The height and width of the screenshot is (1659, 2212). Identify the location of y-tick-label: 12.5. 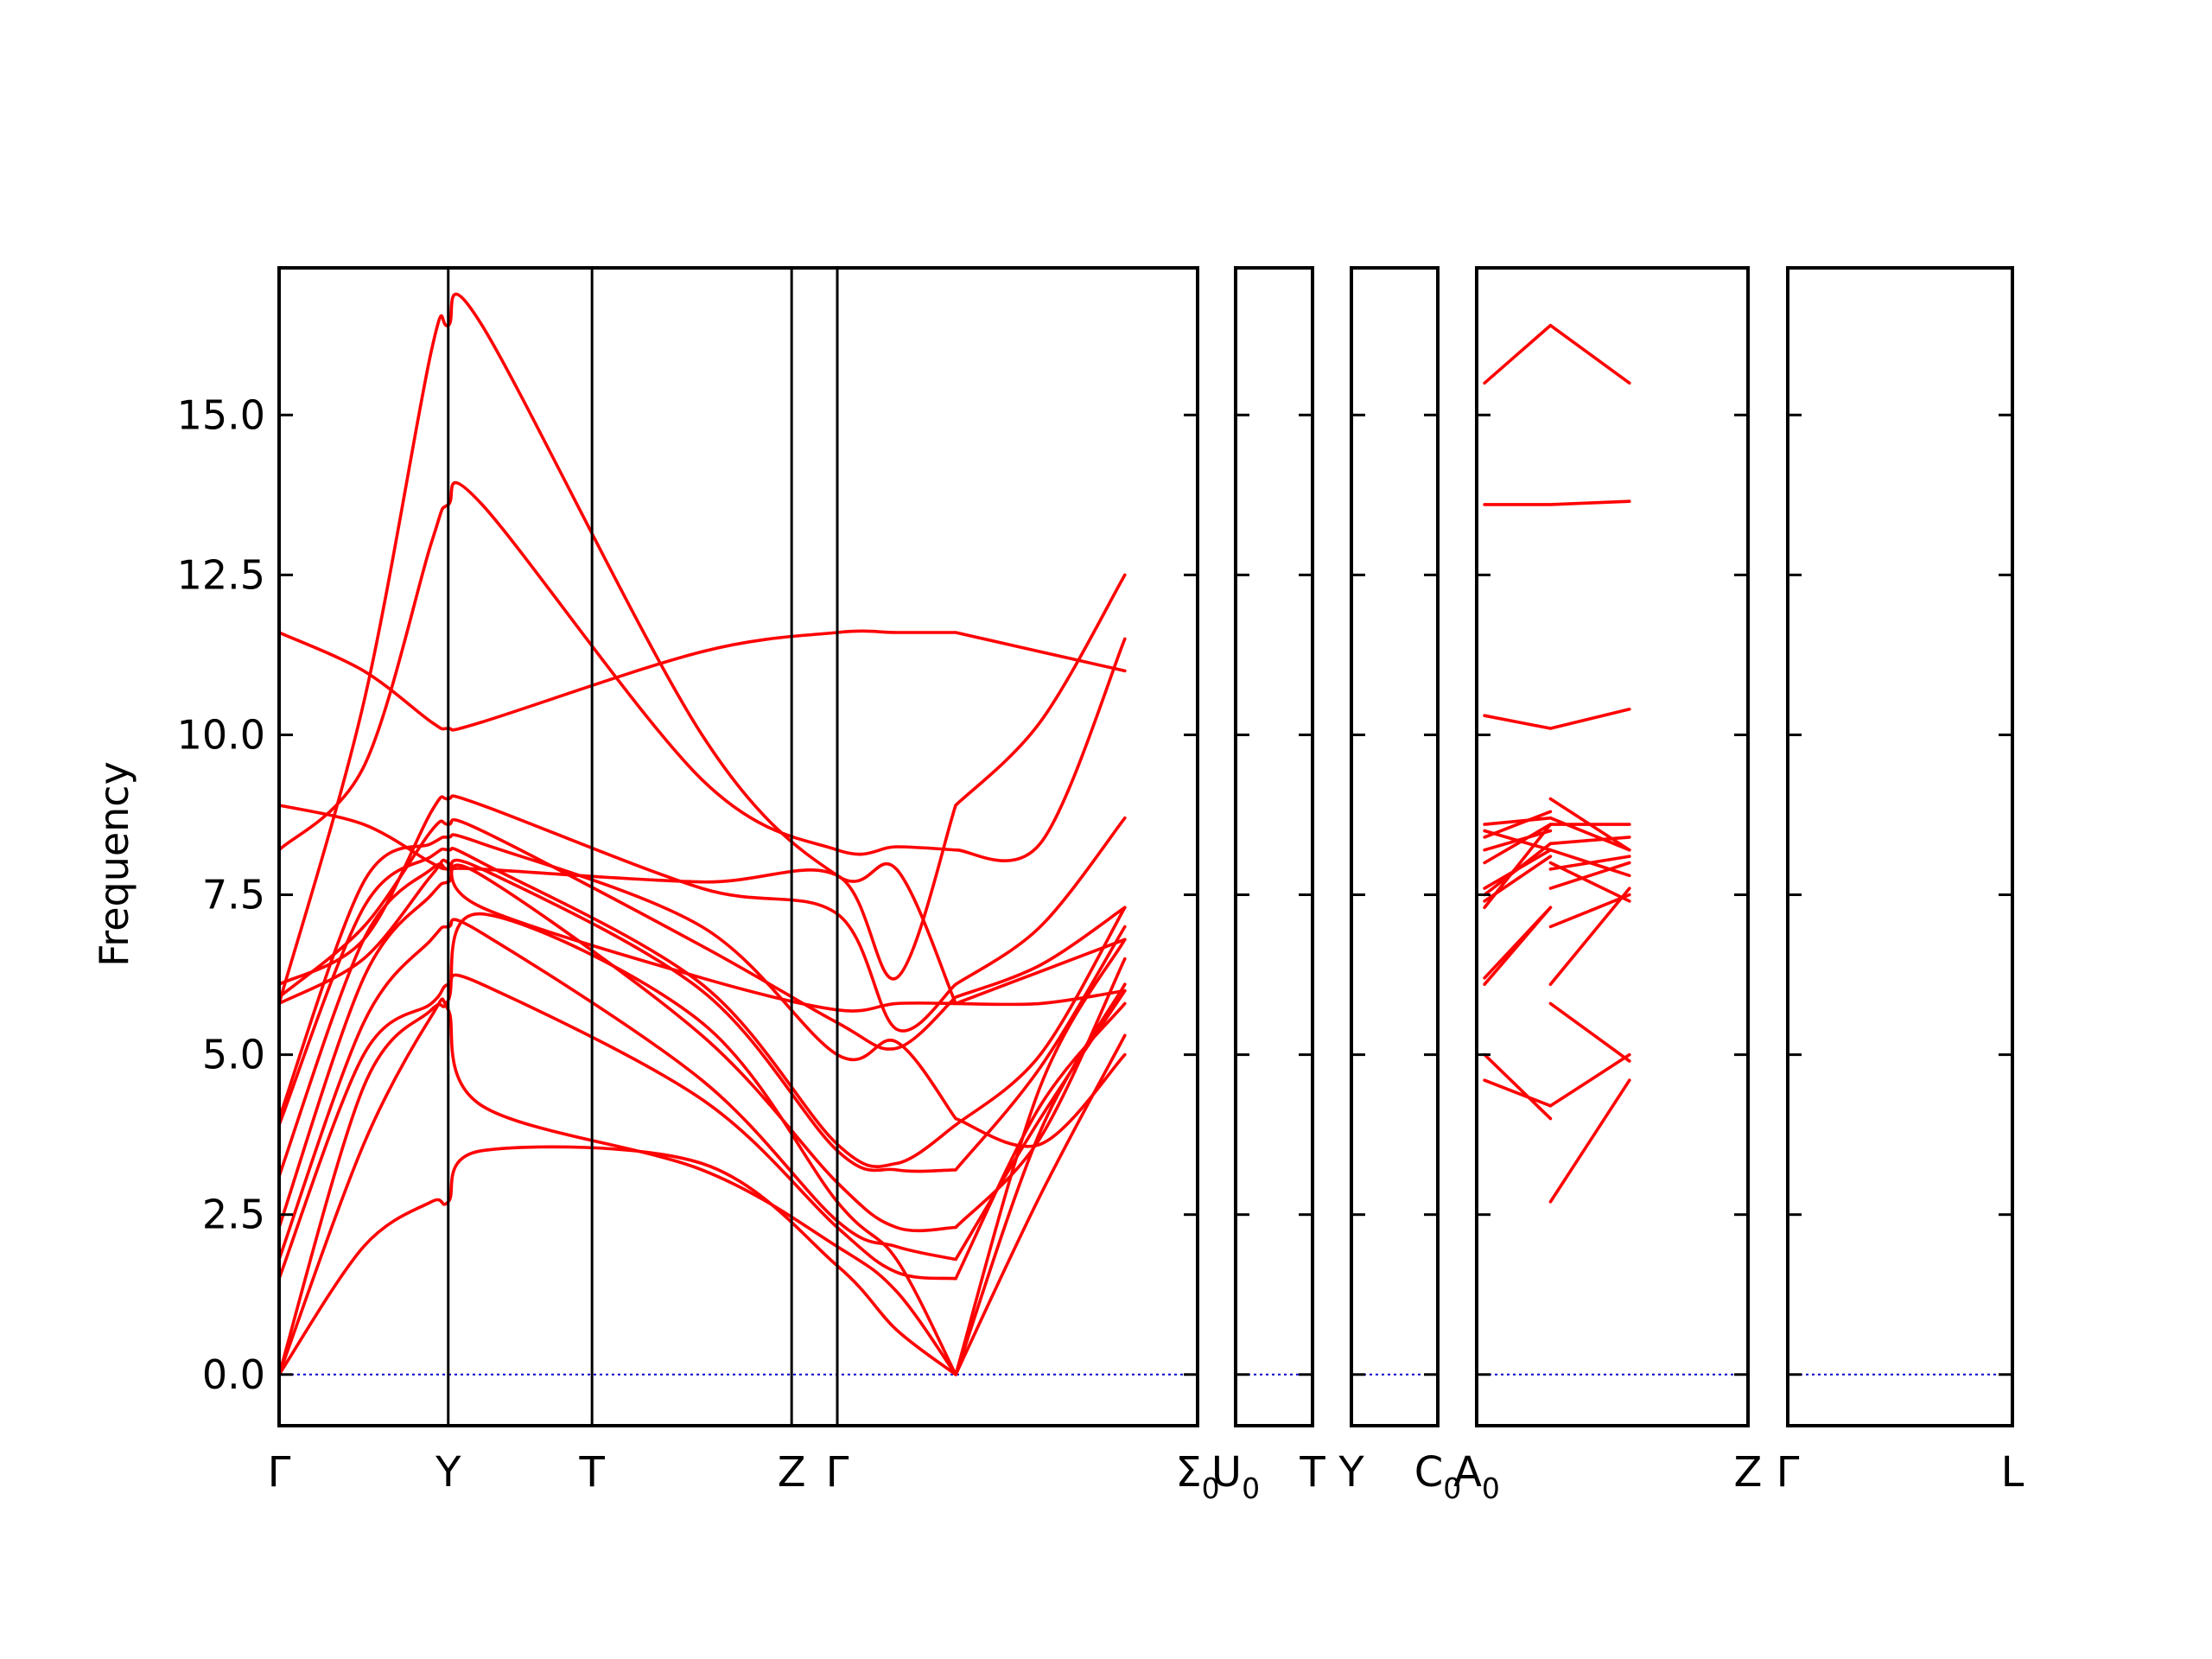
(221, 574).